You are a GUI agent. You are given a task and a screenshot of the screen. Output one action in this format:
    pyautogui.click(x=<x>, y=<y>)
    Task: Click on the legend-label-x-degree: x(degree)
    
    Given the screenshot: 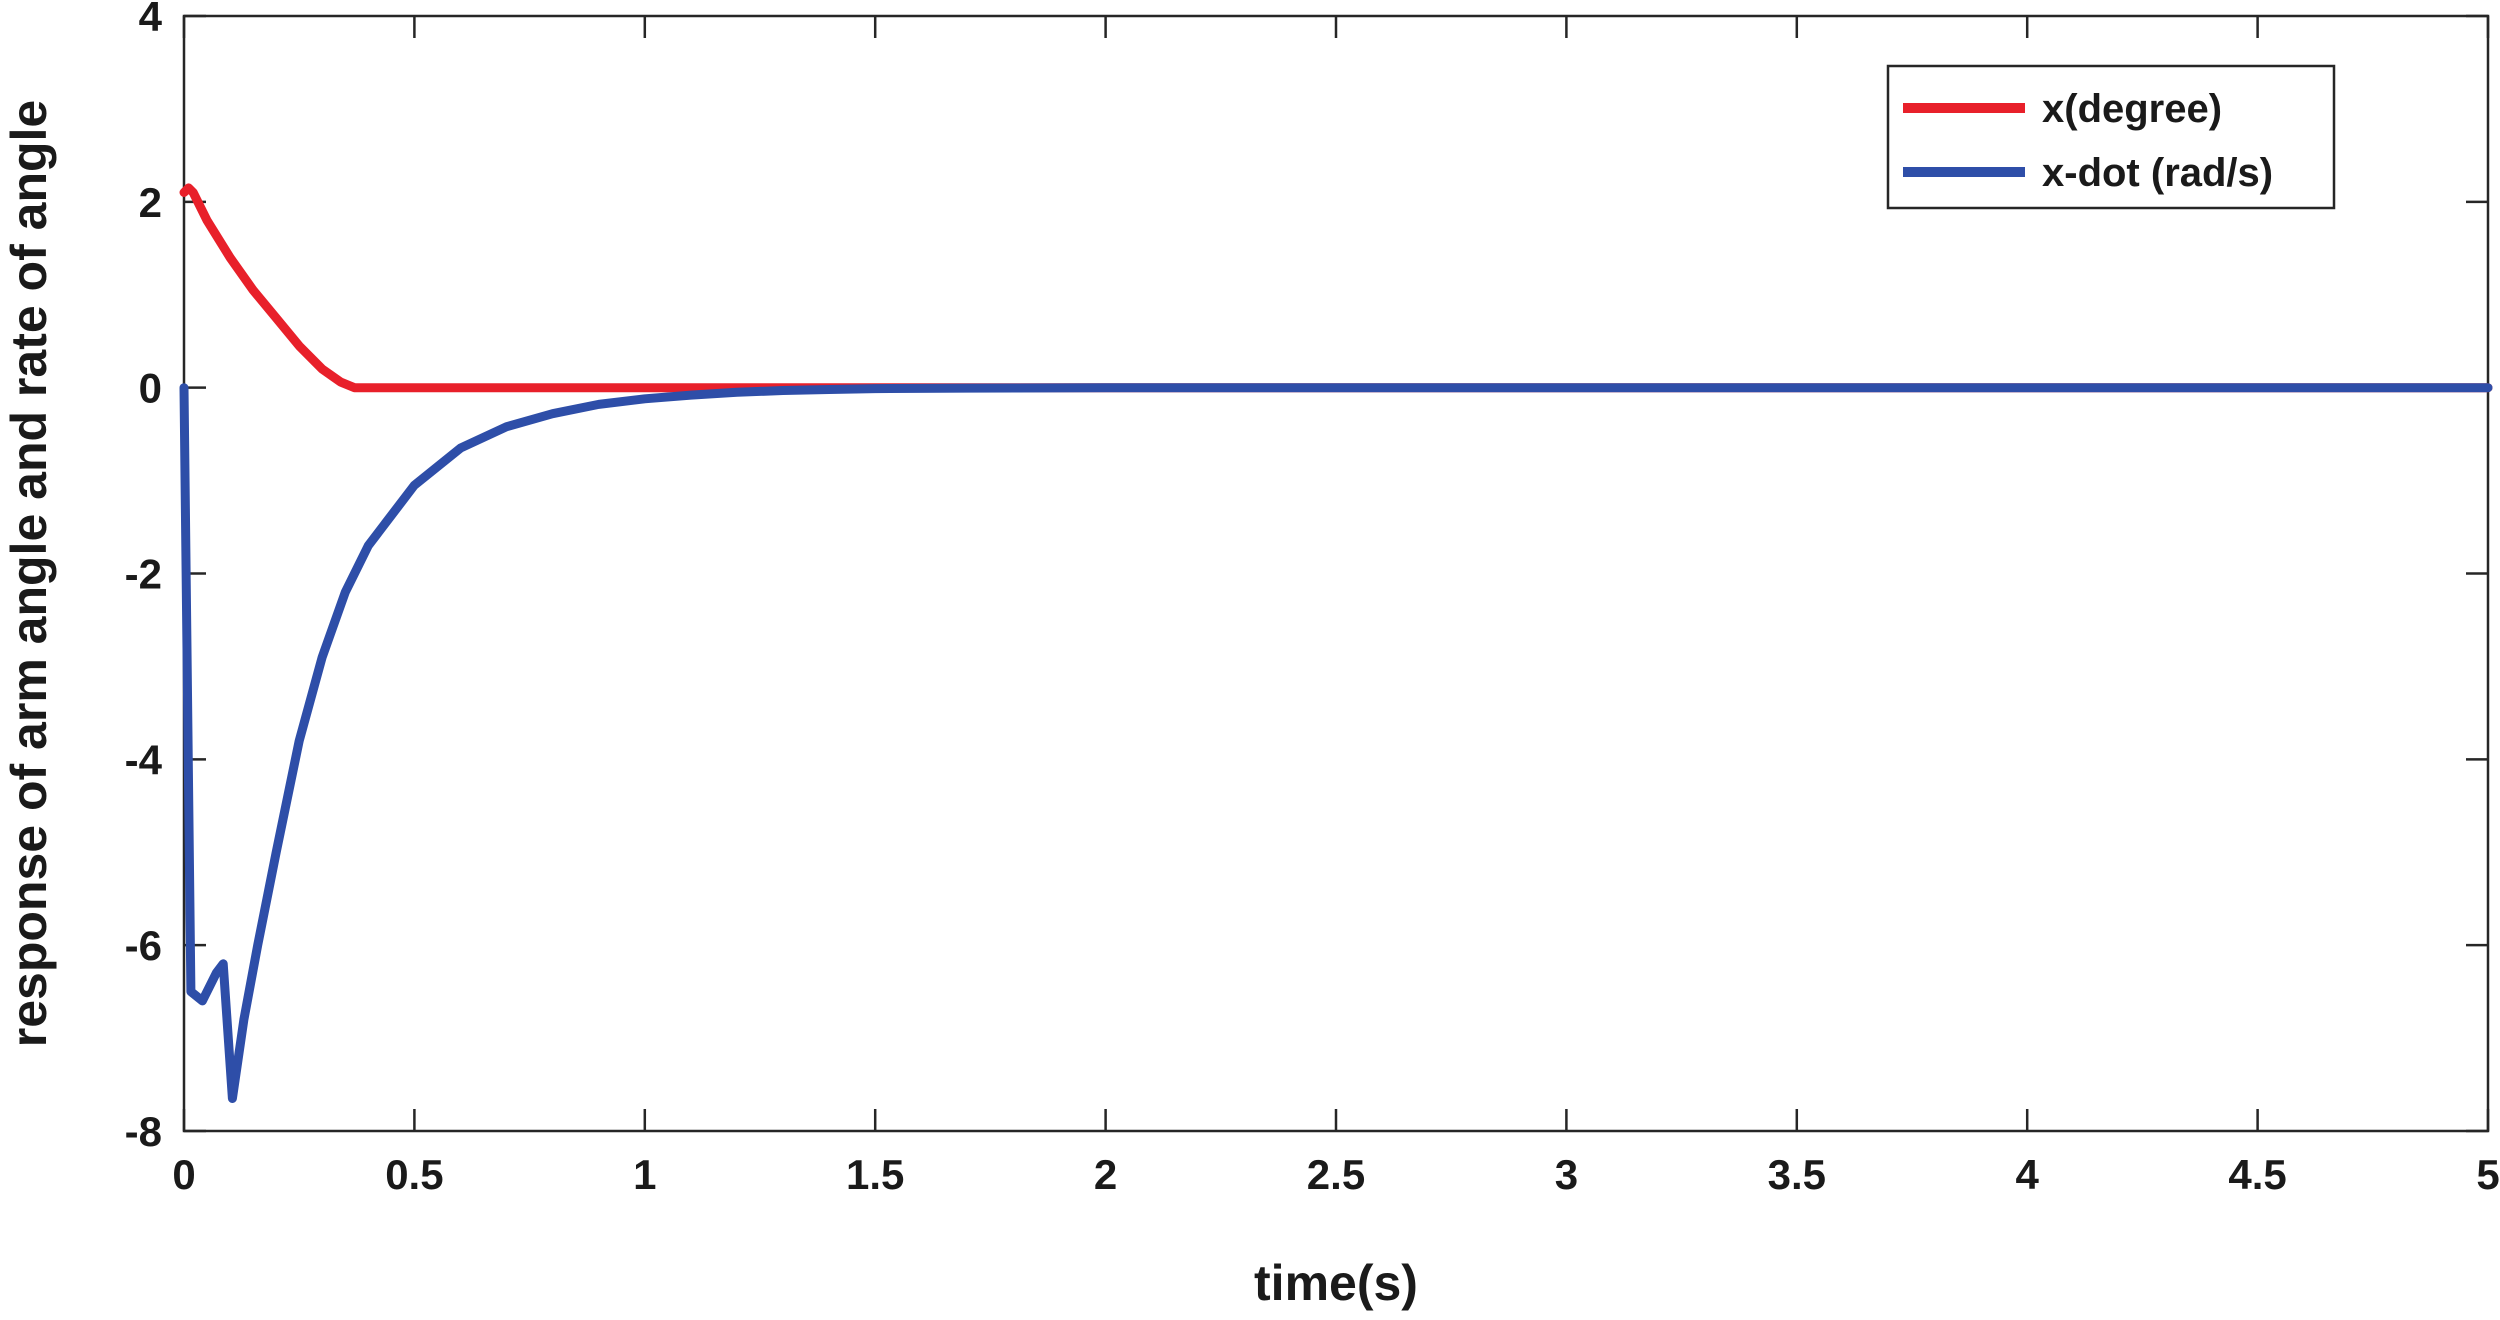 What is the action you would take?
    pyautogui.click(x=2132, y=109)
    